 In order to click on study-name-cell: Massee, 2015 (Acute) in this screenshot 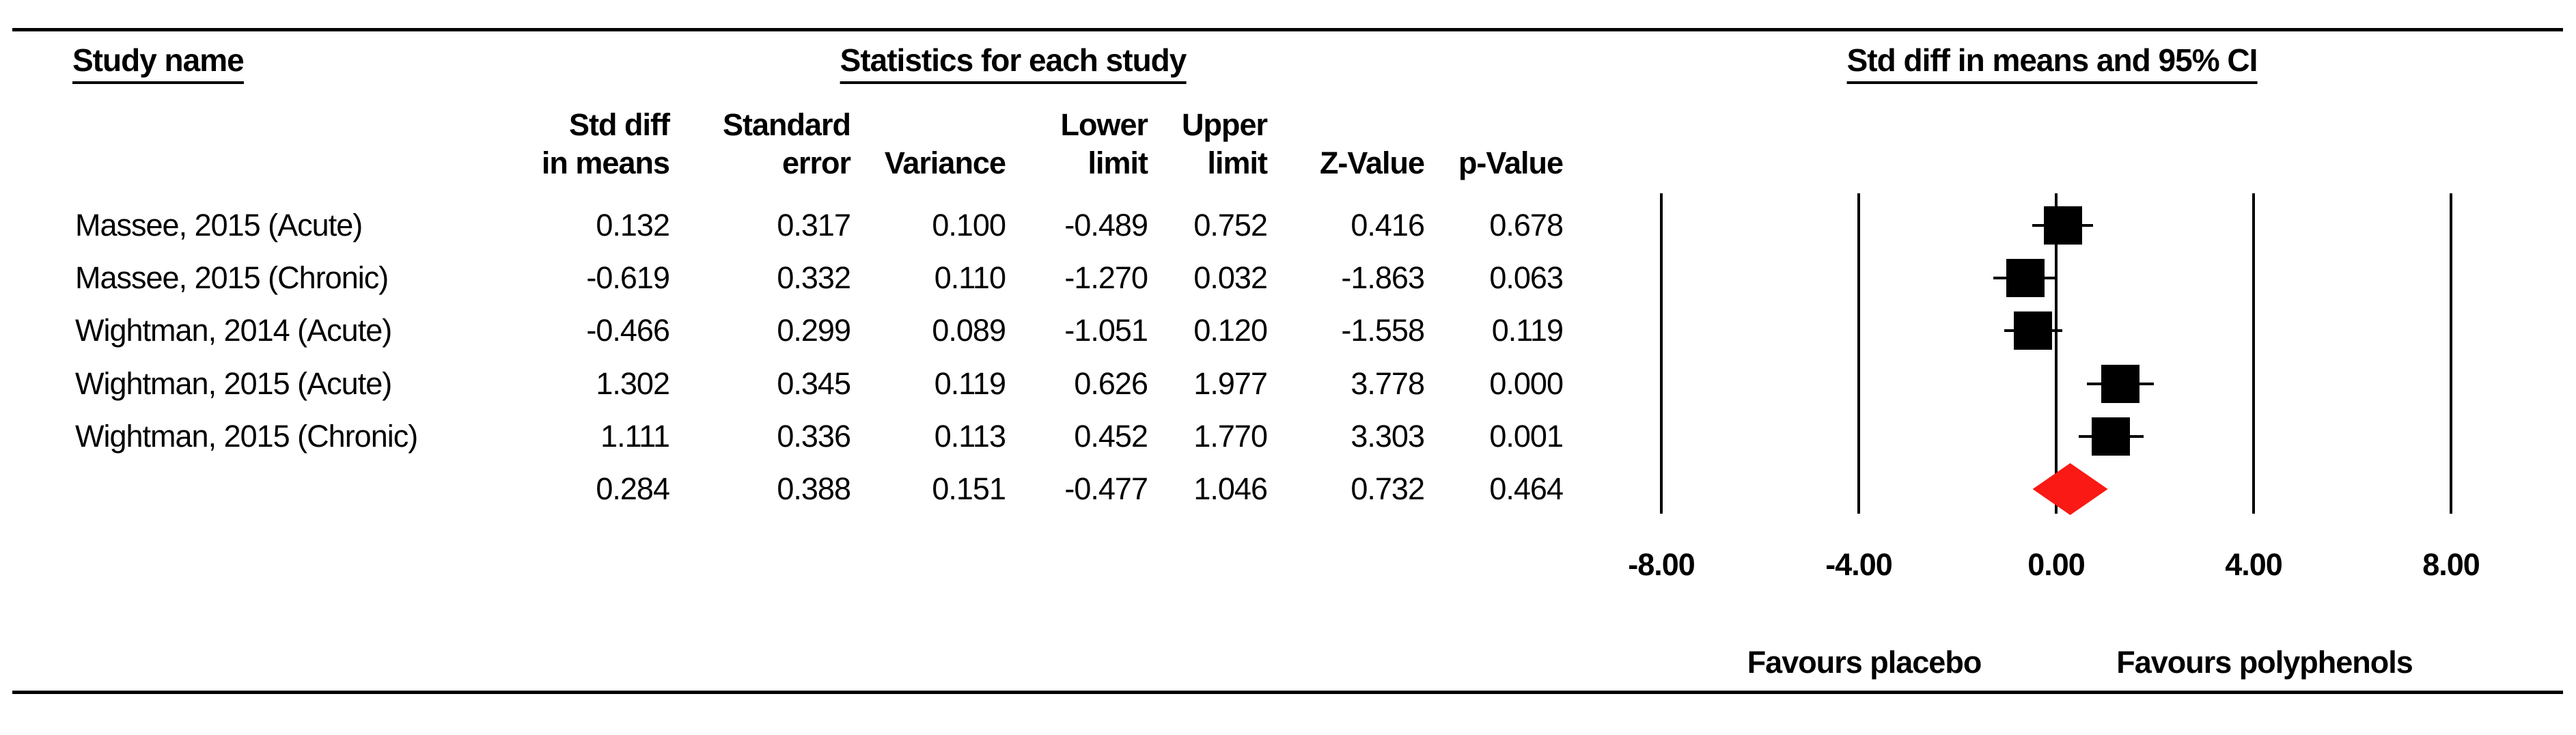, I will do `click(219, 225)`.